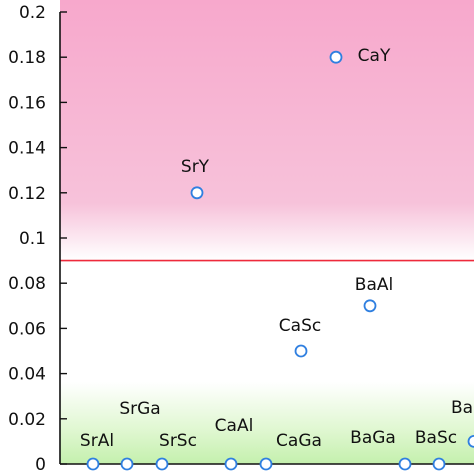 This screenshot has height=474, width=474. What do you see at coordinates (462, 408) in the screenshot?
I see `data-label-ba: Ba` at bounding box center [462, 408].